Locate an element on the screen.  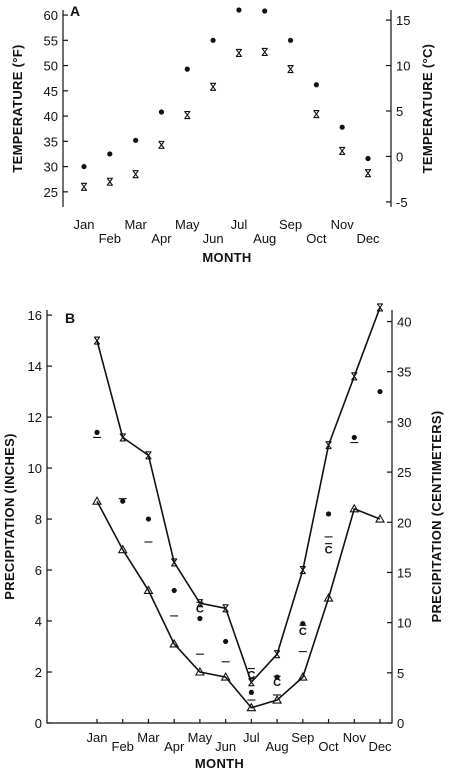
y-tick-label: 16 is located at coordinates (35, 315).